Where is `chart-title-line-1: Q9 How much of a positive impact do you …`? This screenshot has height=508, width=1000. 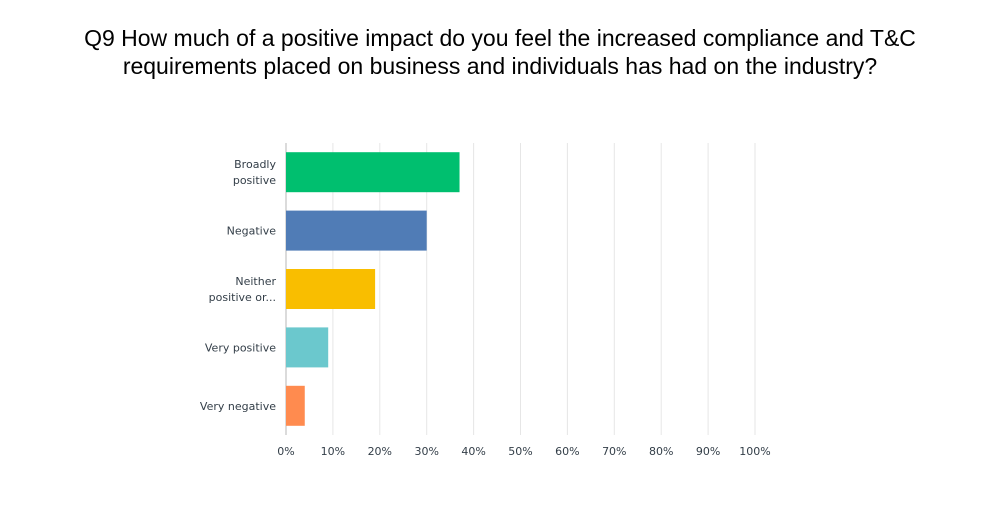
chart-title-line-1: Q9 How much of a positive impact do you … is located at coordinates (500, 38).